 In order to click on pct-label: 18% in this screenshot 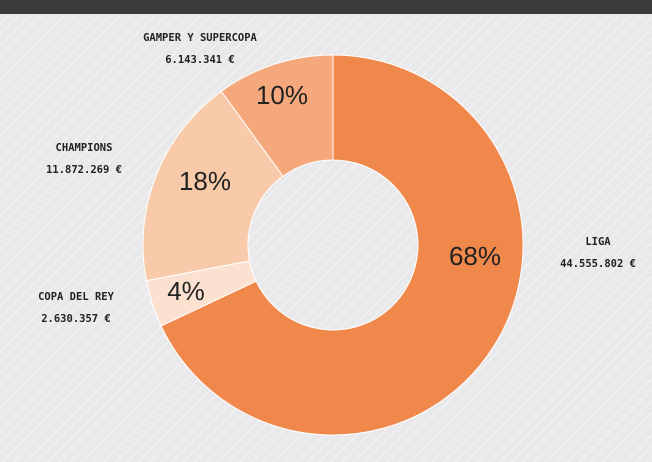, I will do `click(205, 181)`.